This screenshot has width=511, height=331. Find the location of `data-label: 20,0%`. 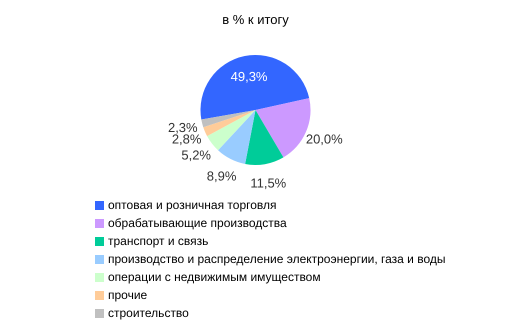

data-label: 20,0% is located at coordinates (325, 138).